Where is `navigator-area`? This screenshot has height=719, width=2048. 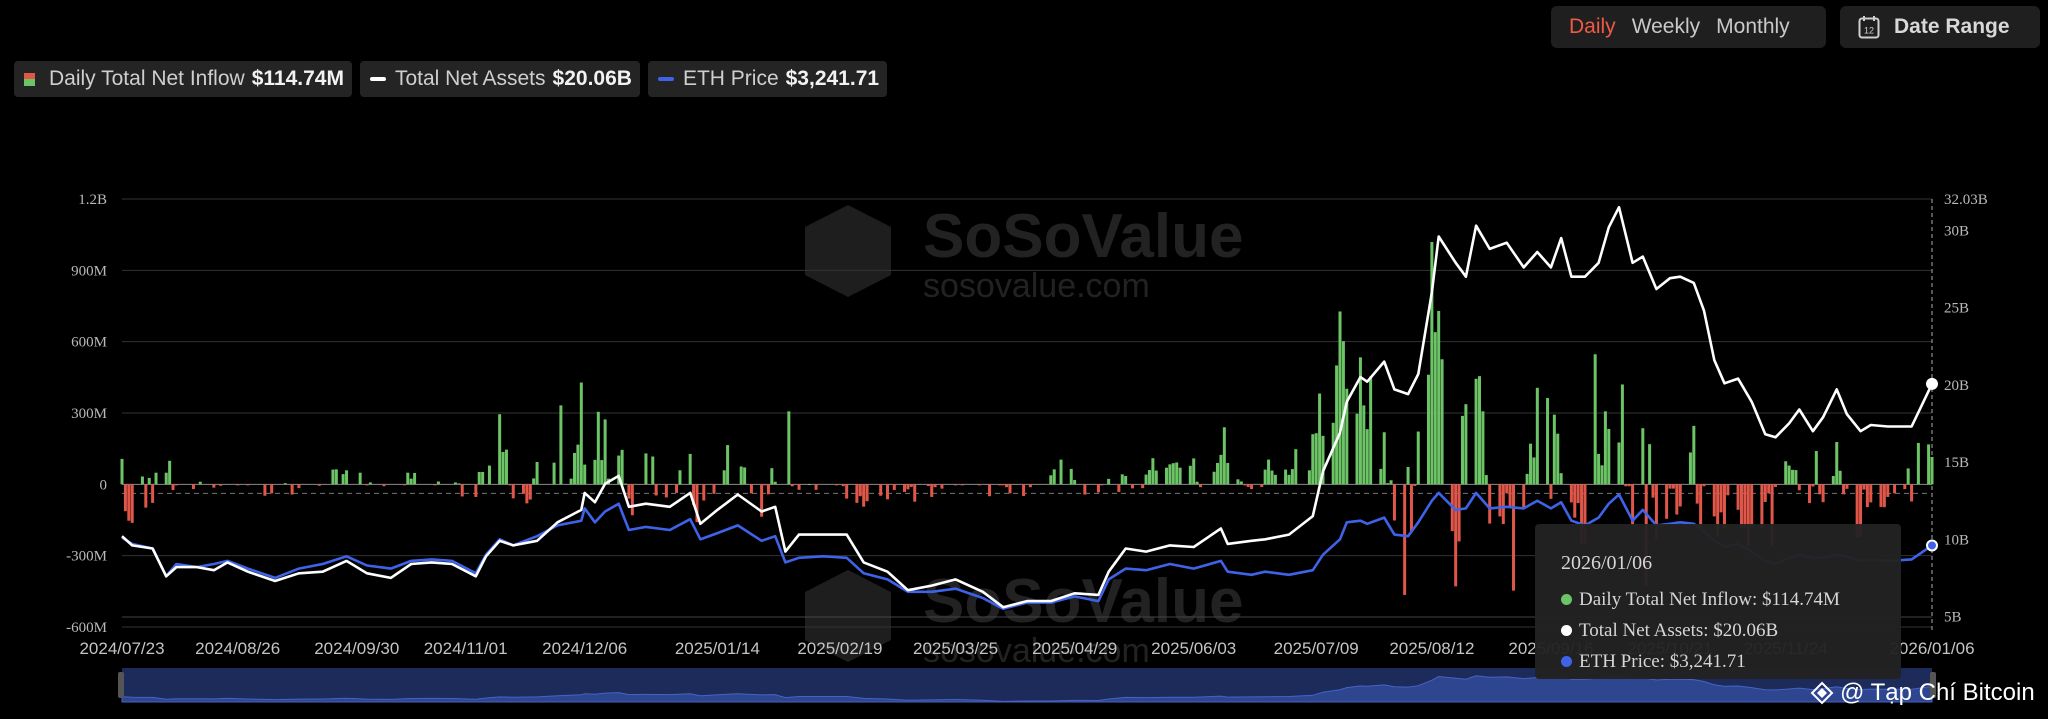
navigator-area is located at coordinates (1027, 688).